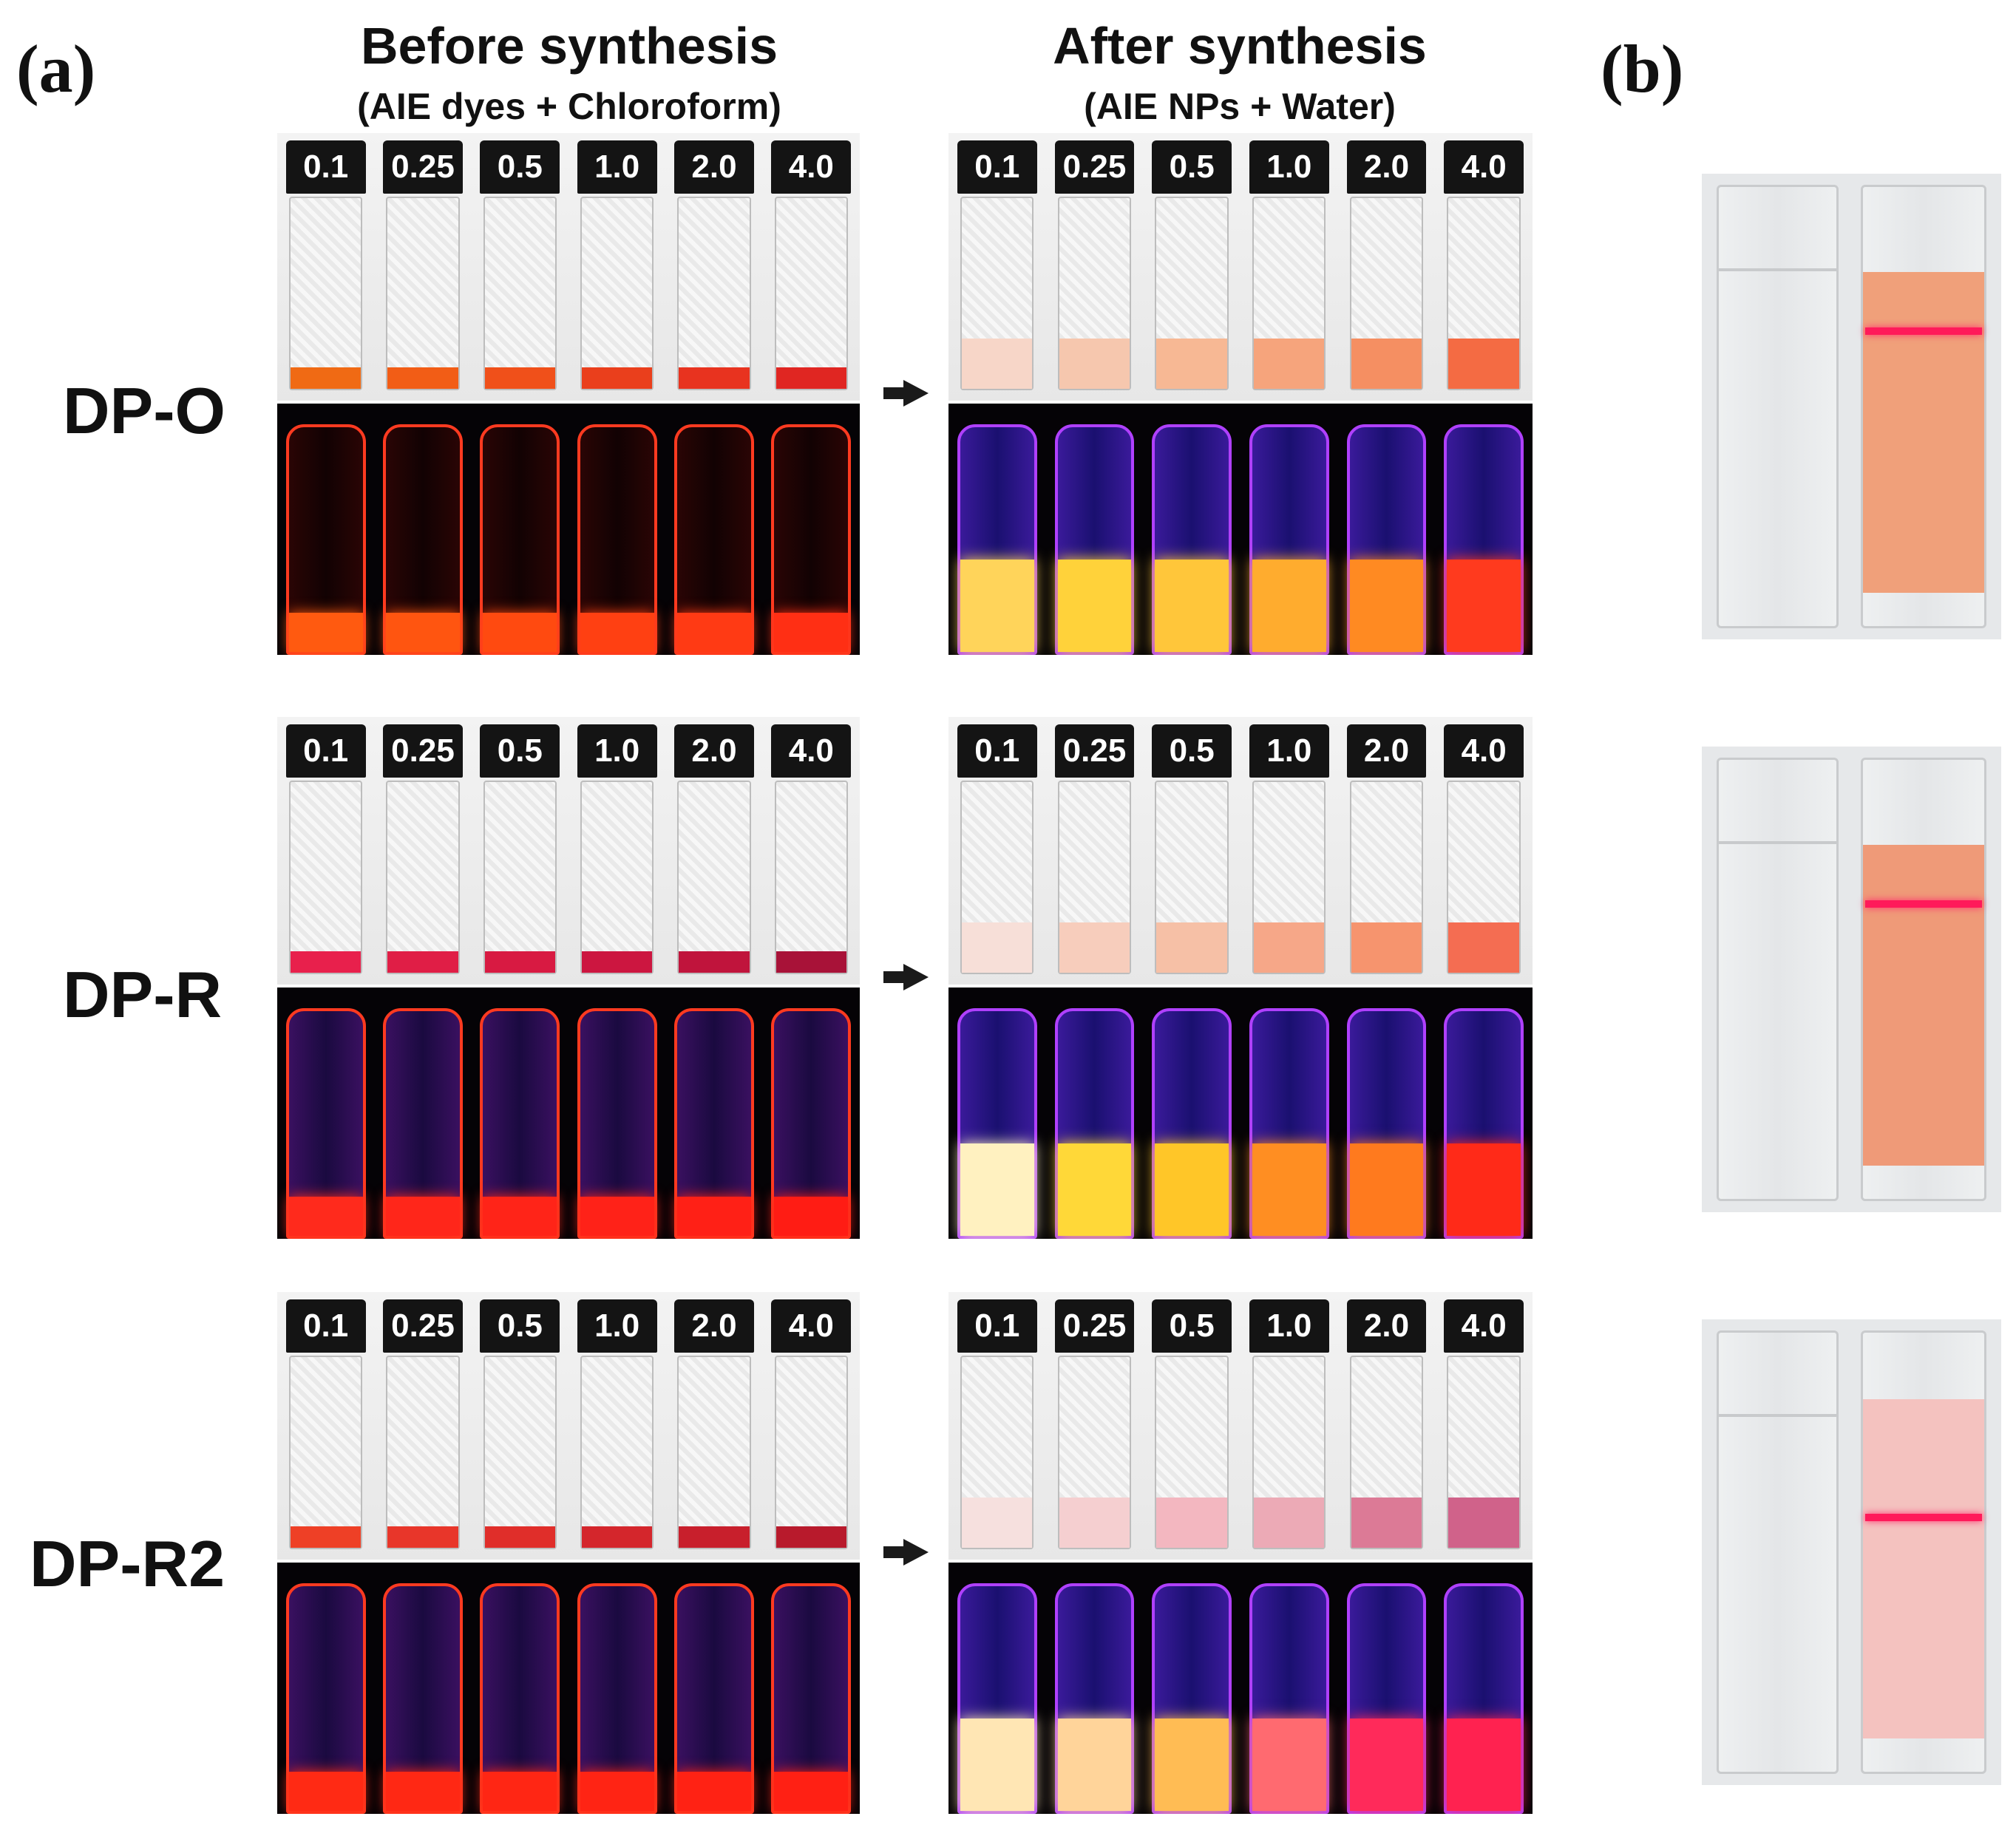  What do you see at coordinates (997, 850) in the screenshot?
I see `vial: 0.1` at bounding box center [997, 850].